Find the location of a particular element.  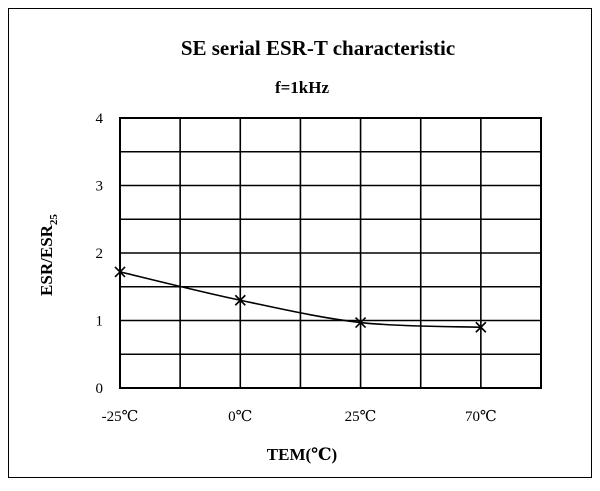

y-tick-label: 3 is located at coordinates (100, 187).